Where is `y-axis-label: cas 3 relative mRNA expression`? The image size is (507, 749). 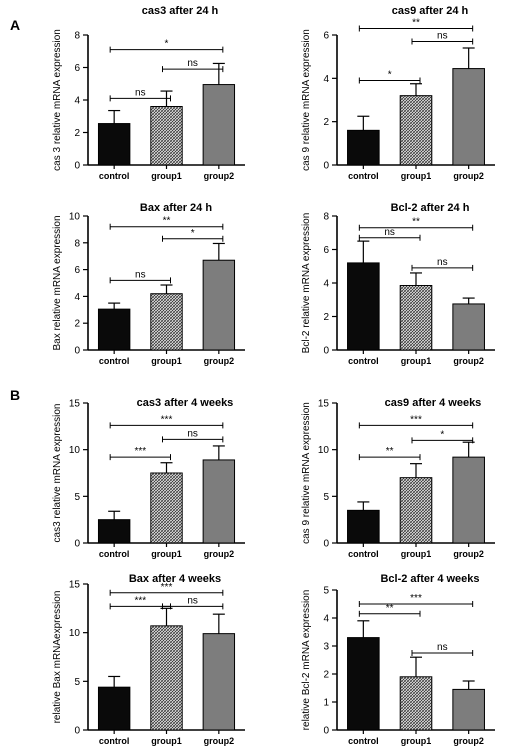
y-axis-label: cas 3 relative mRNA expression is located at coordinates (57, 100).